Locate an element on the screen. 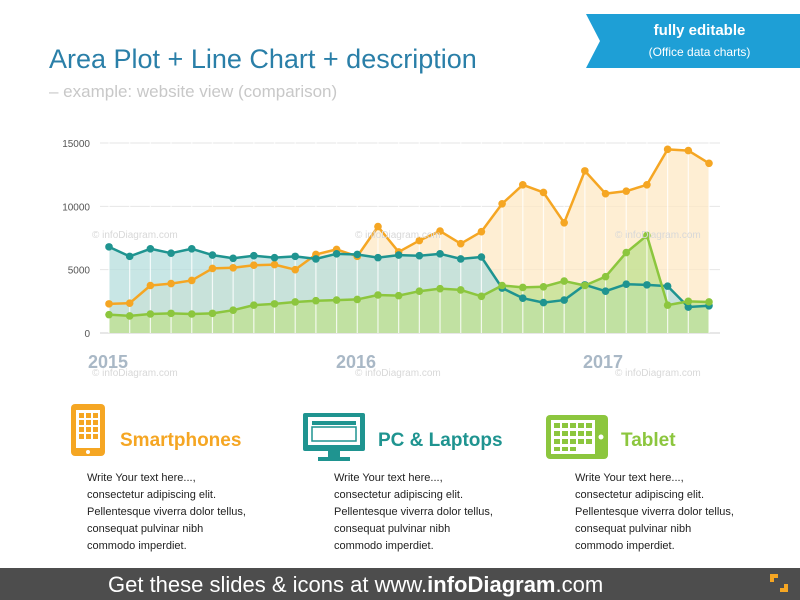 The width and height of the screenshot is (800, 600). y-tick-label: 5000 is located at coordinates (79, 271).